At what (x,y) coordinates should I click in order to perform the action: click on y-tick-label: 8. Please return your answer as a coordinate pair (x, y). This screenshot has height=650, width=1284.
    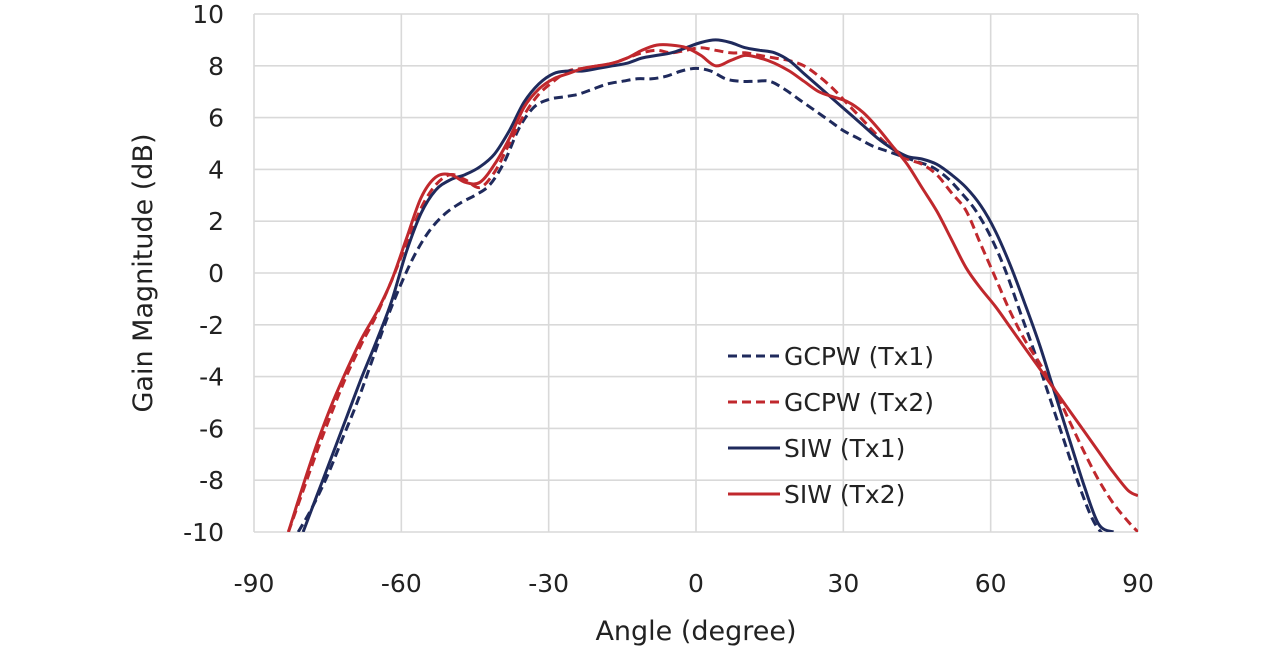
    Looking at the image, I should click on (216, 66).